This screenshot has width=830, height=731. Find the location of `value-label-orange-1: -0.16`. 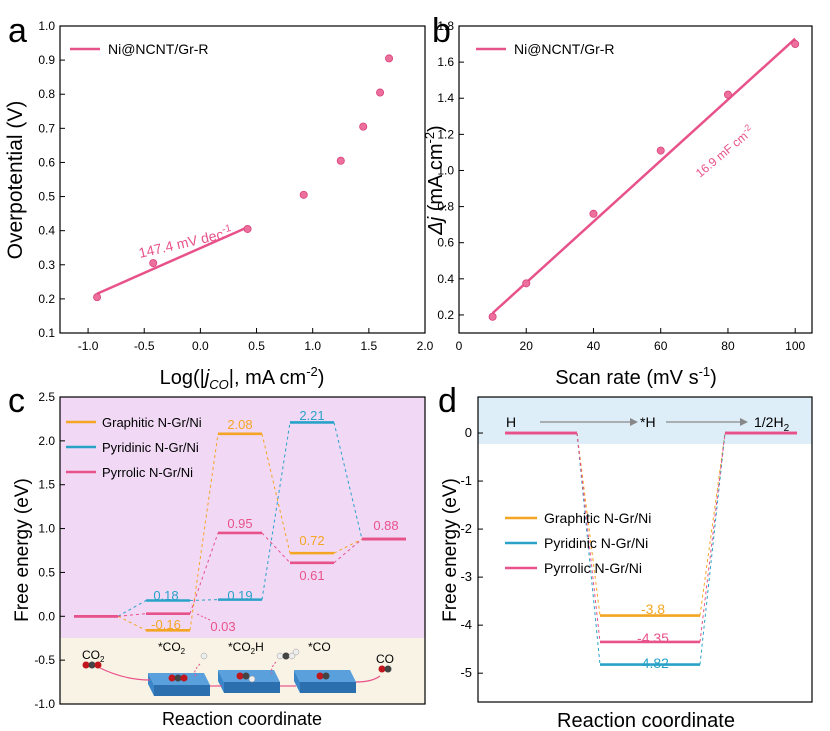

value-label-orange-1: -0.16 is located at coordinates (166, 624).